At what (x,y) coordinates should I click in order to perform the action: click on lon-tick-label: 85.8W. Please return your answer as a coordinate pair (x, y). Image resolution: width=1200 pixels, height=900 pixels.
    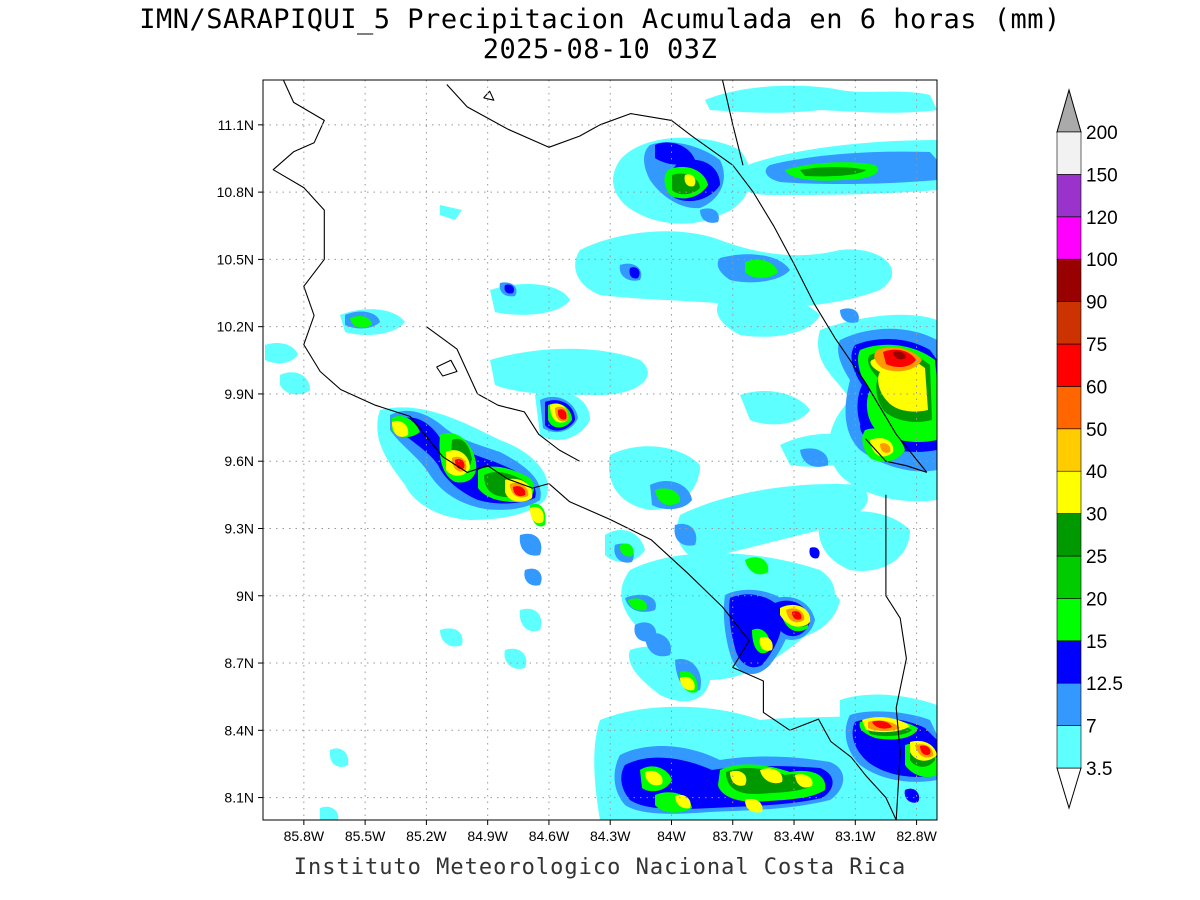
    Looking at the image, I should click on (304, 836).